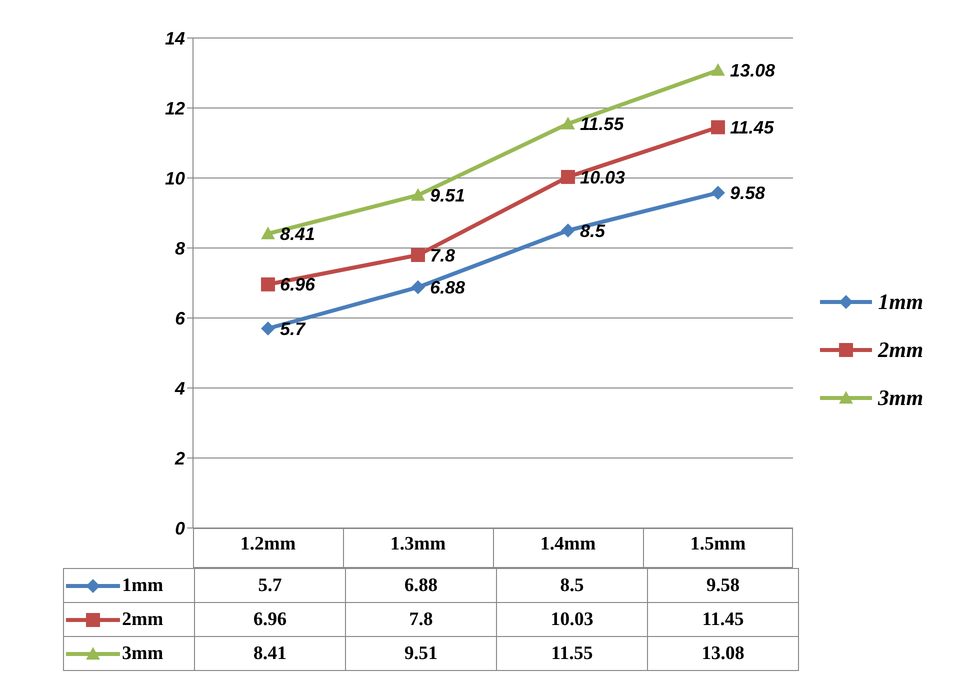 Image resolution: width=961 pixels, height=684 pixels. What do you see at coordinates (174, 178) in the screenshot?
I see `y-tick-label: 10` at bounding box center [174, 178].